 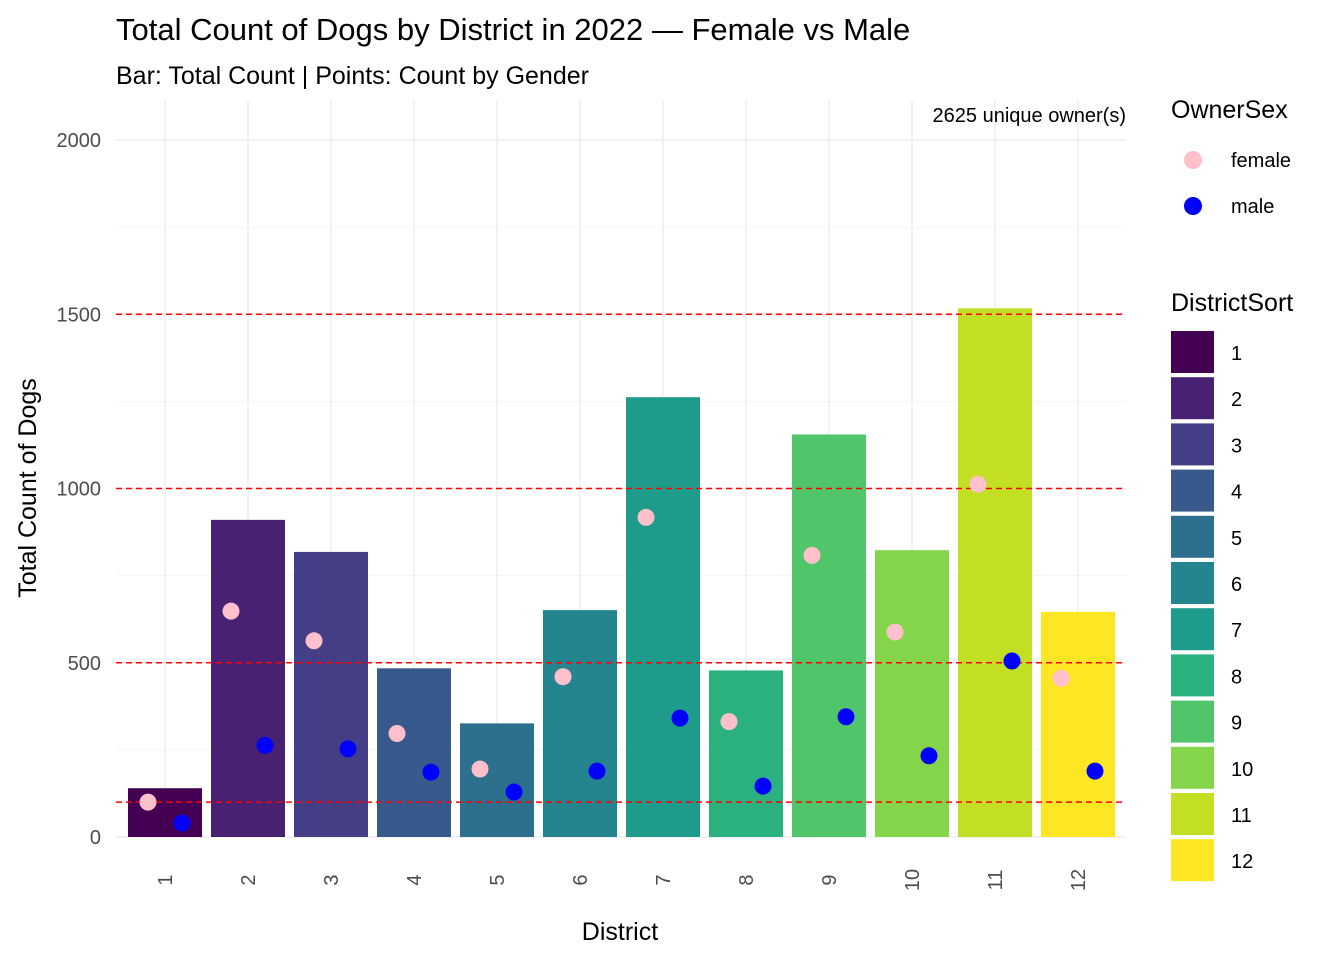 I want to click on x-tick-label: 8, so click(x=747, y=879).